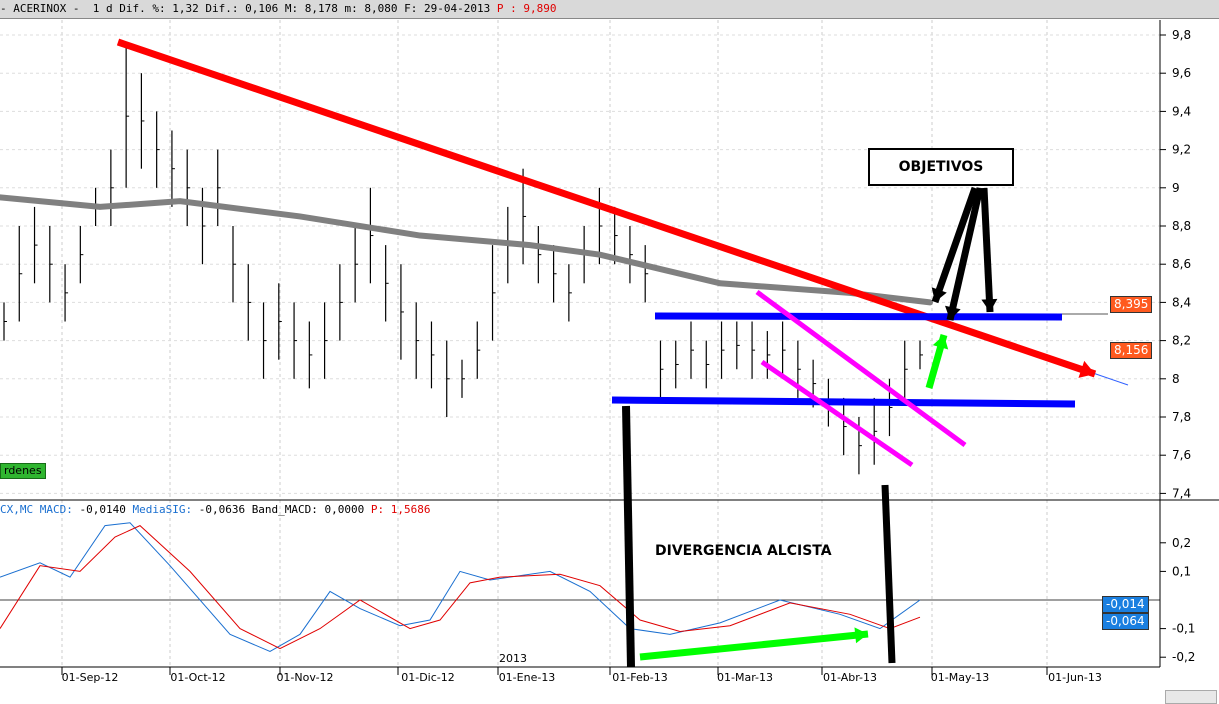  What do you see at coordinates (40, 8) in the screenshot?
I see `symbol: - ACERINOX -` at bounding box center [40, 8].